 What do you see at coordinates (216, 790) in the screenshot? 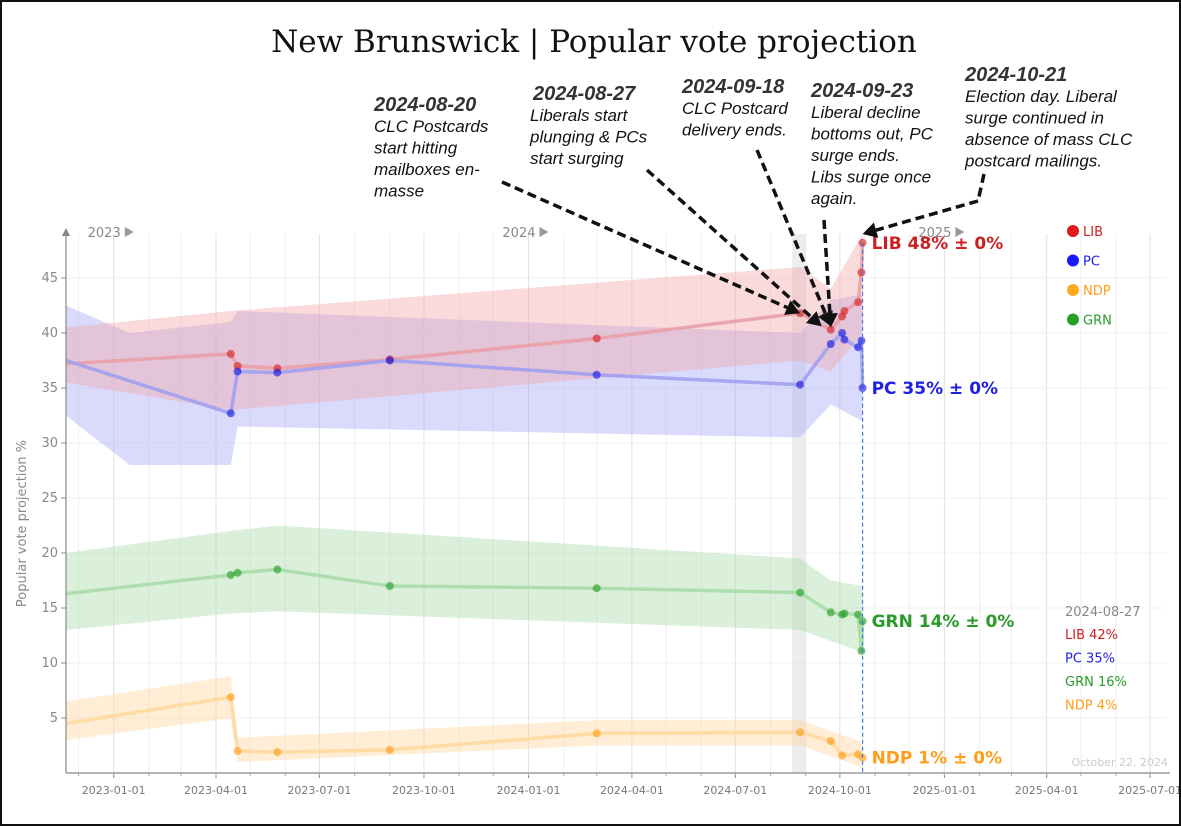
I see `x-tick-label: 2023-04-01` at bounding box center [216, 790].